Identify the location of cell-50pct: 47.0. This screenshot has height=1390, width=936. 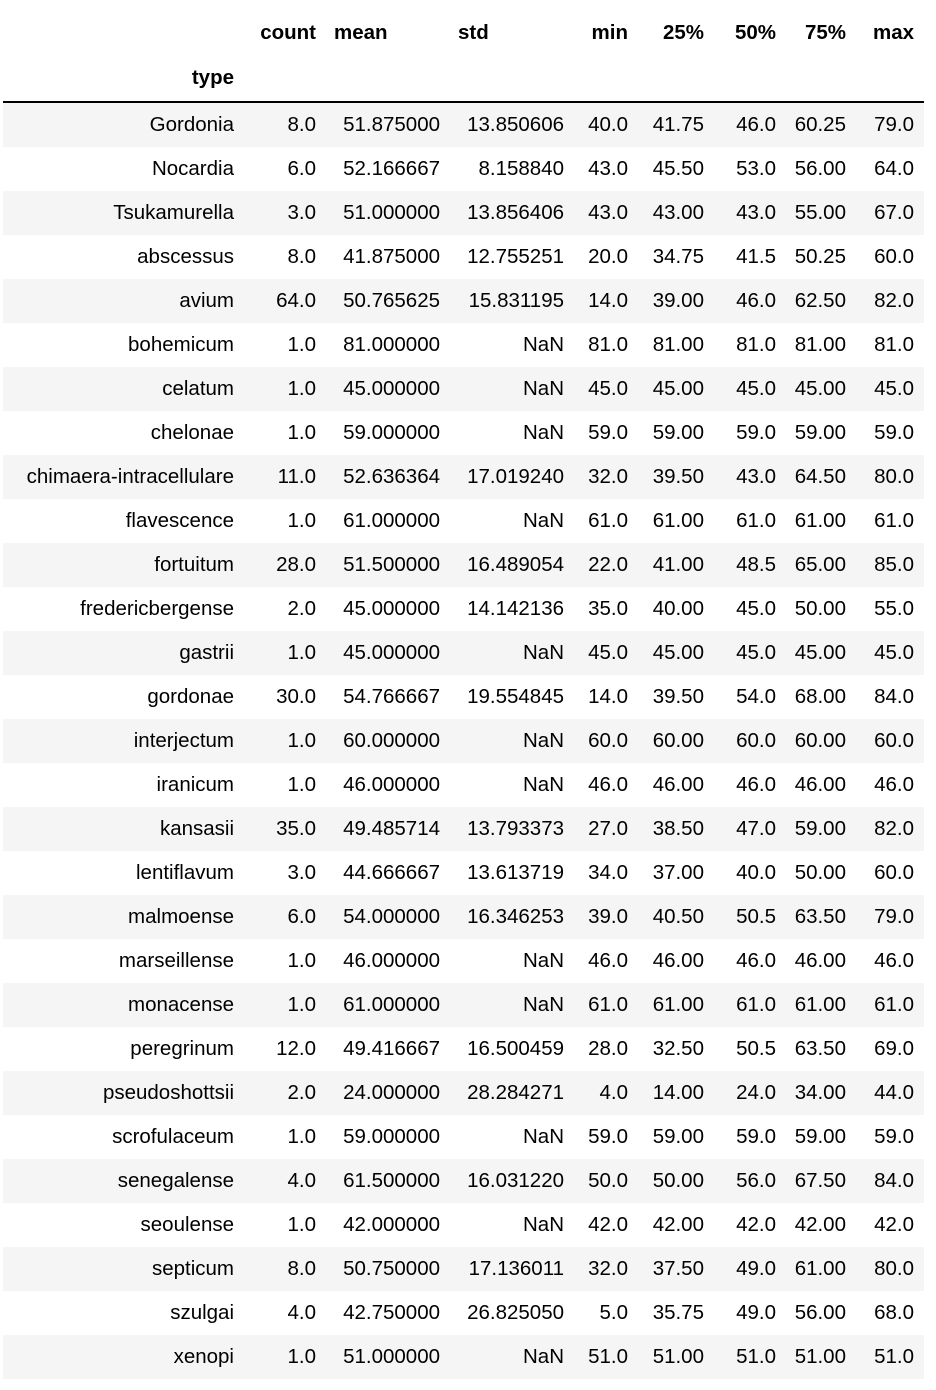
(756, 828).